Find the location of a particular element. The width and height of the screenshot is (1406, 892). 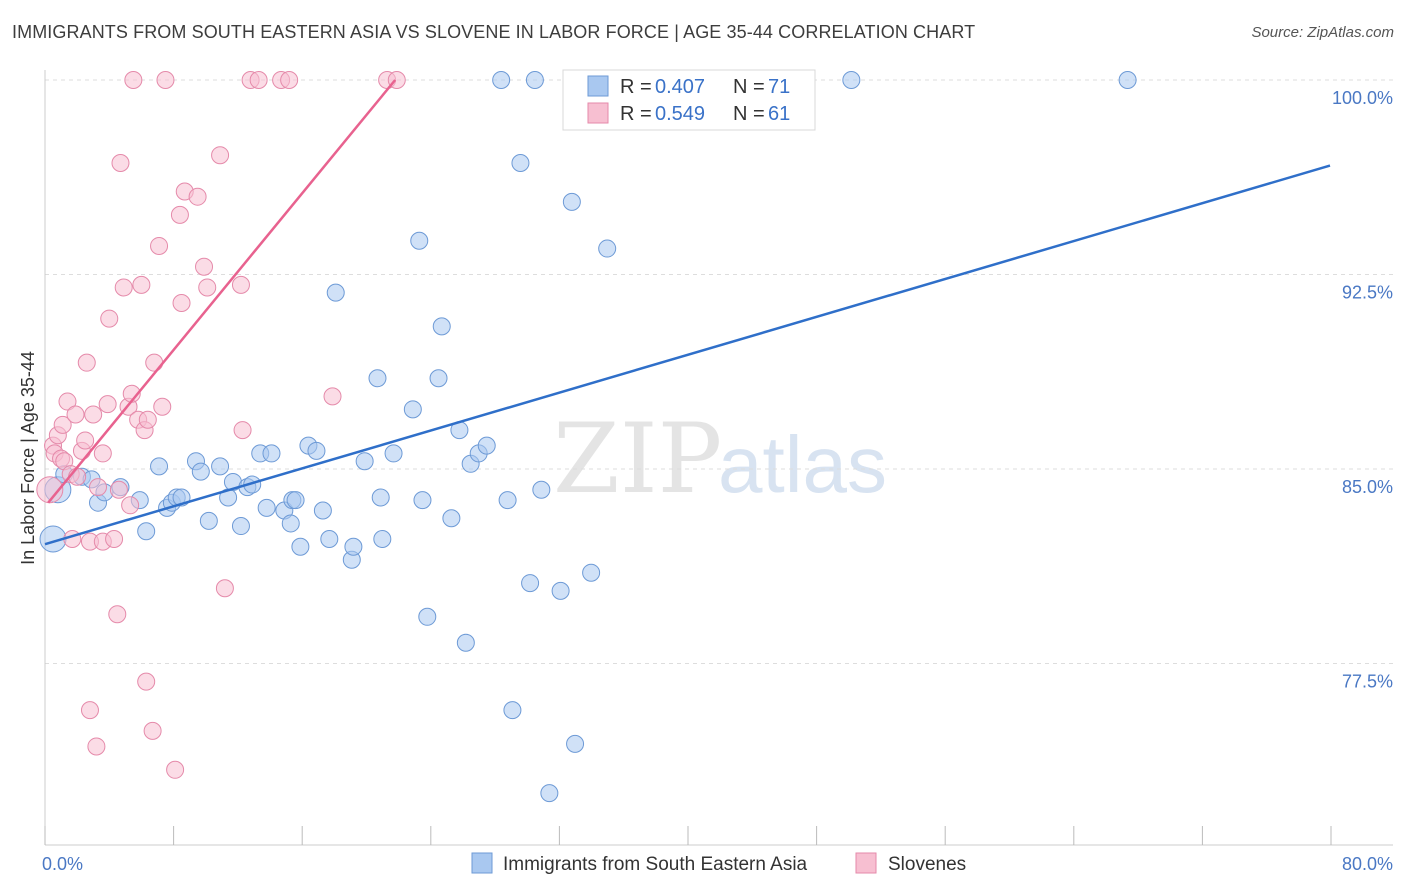

legend-n-value-0: 71 is located at coordinates (779, 87).